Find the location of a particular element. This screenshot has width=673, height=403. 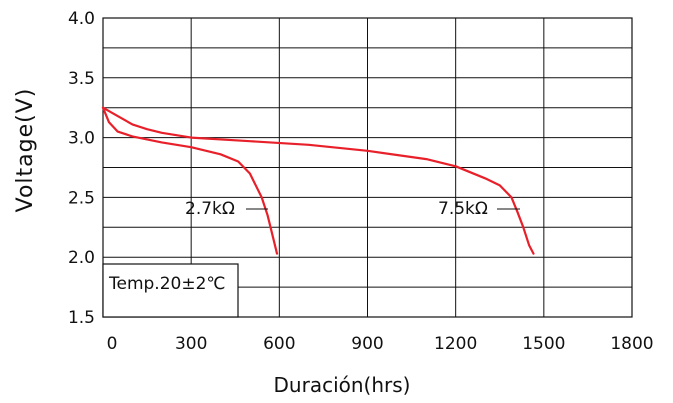

x-axis-title: Duración(hrs) is located at coordinates (342, 385).